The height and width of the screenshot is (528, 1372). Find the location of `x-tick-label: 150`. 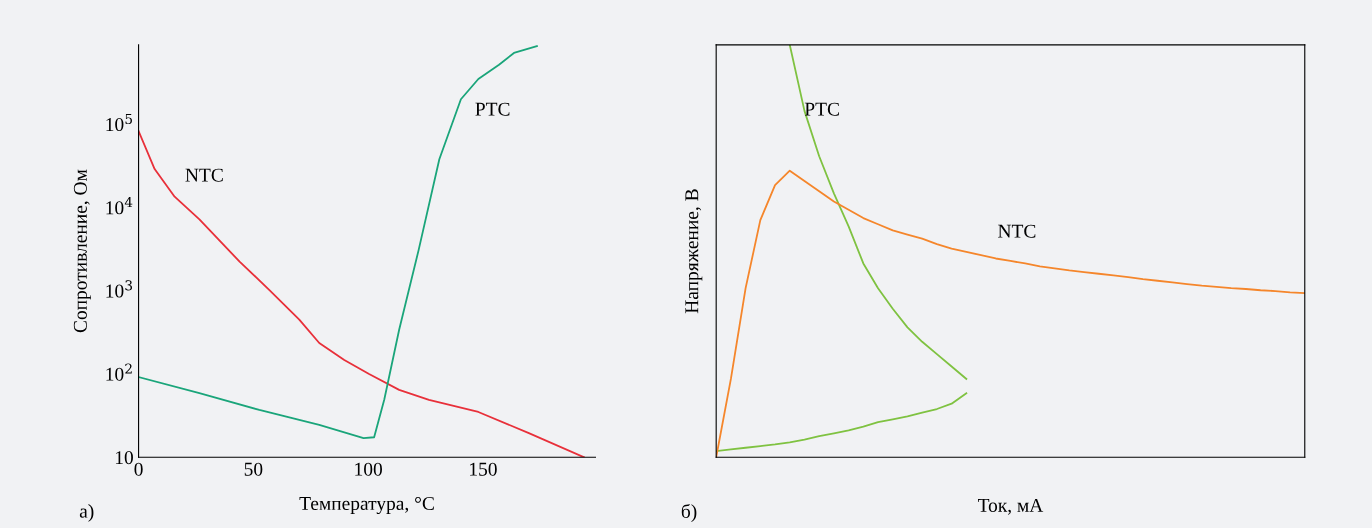

x-tick-label: 150 is located at coordinates (483, 469).